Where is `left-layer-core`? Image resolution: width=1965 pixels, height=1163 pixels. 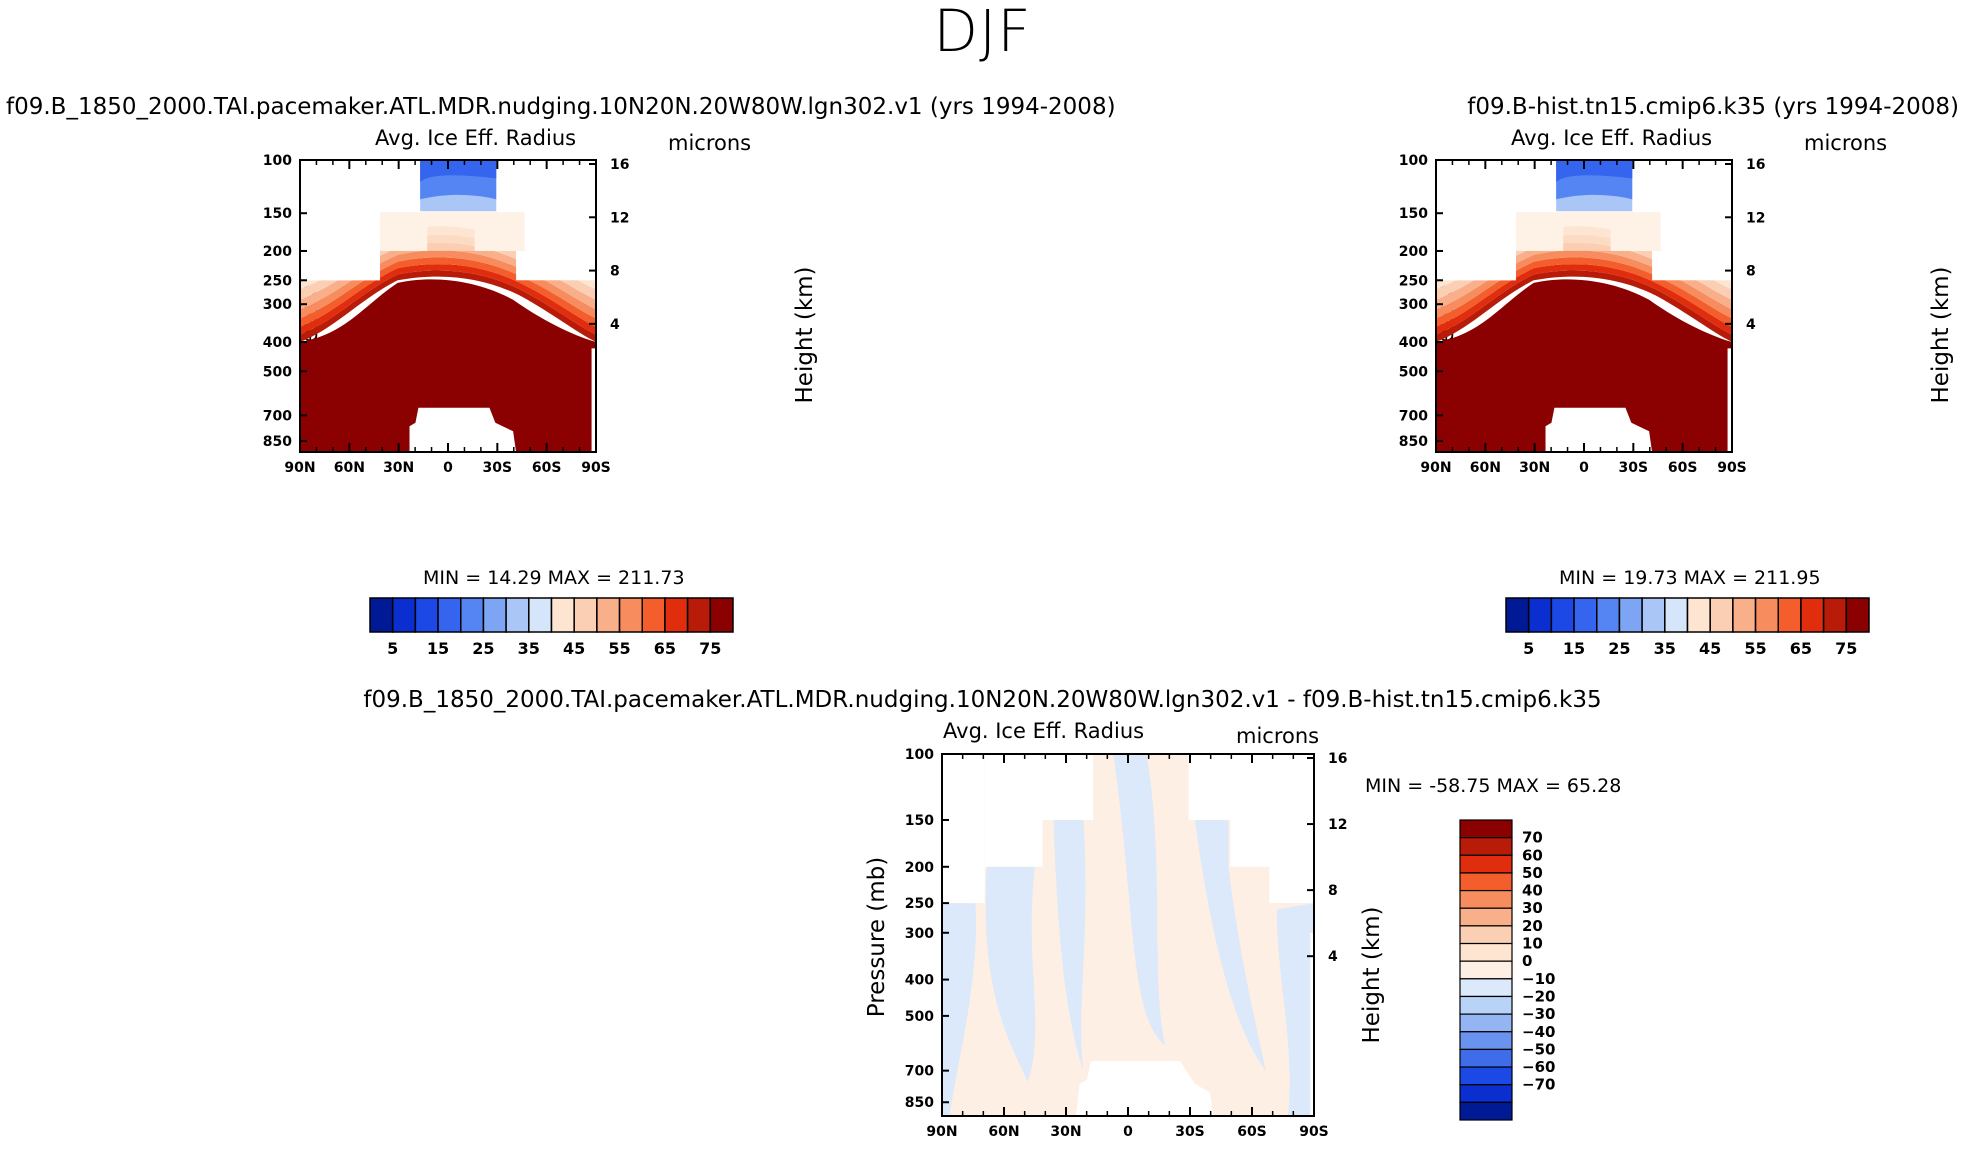 left-layer-core is located at coordinates (448, 365).